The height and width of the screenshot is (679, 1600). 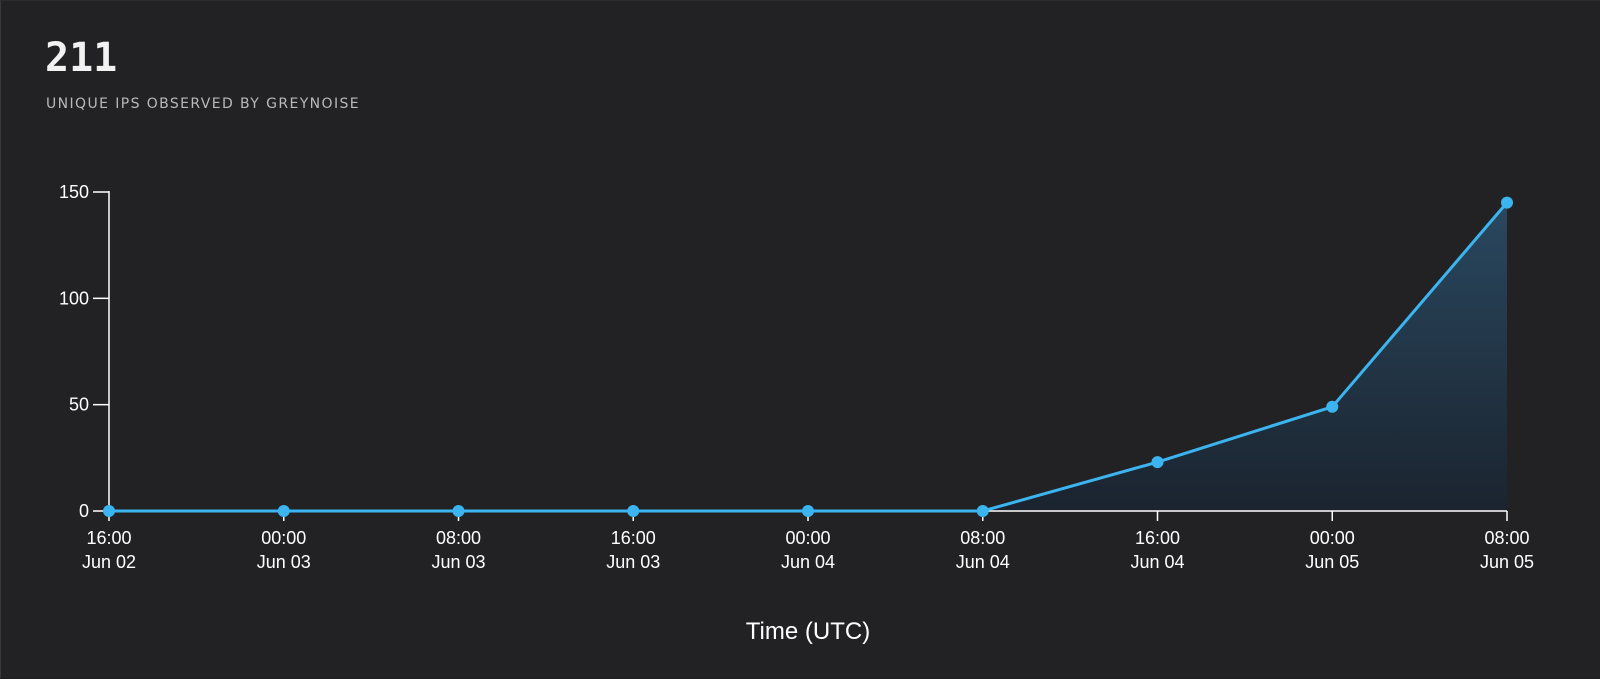 I want to click on unique-ip-count: 211, so click(x=81, y=58).